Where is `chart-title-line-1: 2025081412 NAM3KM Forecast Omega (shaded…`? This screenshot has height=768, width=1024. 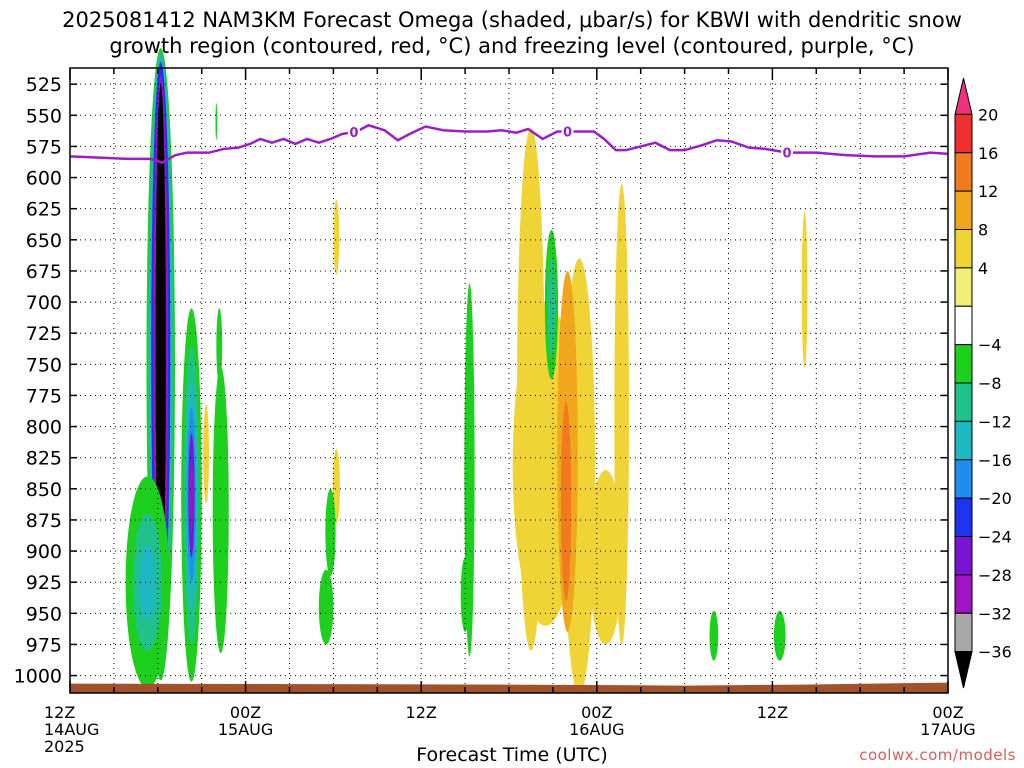
chart-title-line-1: 2025081412 NAM3KM Forecast Omega (shaded… is located at coordinates (512, 20).